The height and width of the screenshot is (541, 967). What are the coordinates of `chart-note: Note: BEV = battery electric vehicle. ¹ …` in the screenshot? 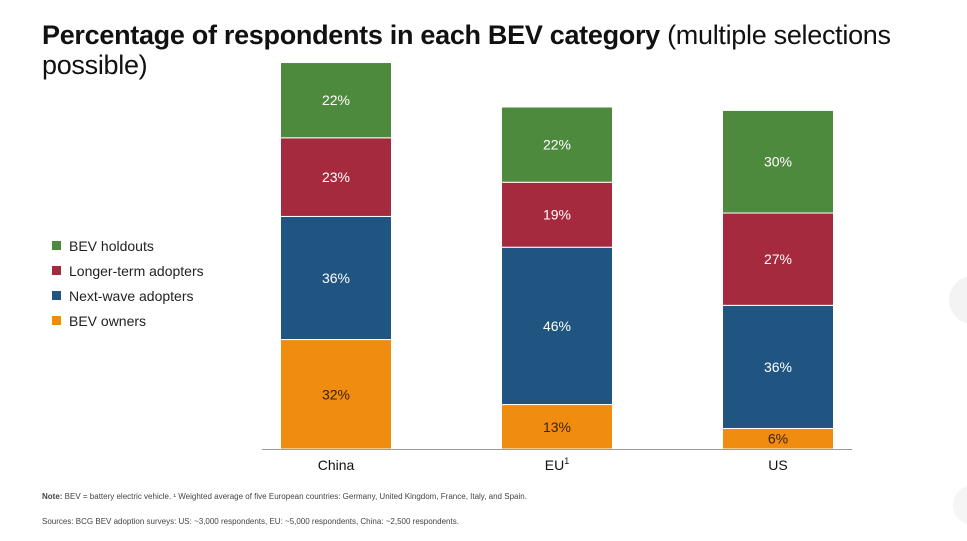 It's located at (284, 496).